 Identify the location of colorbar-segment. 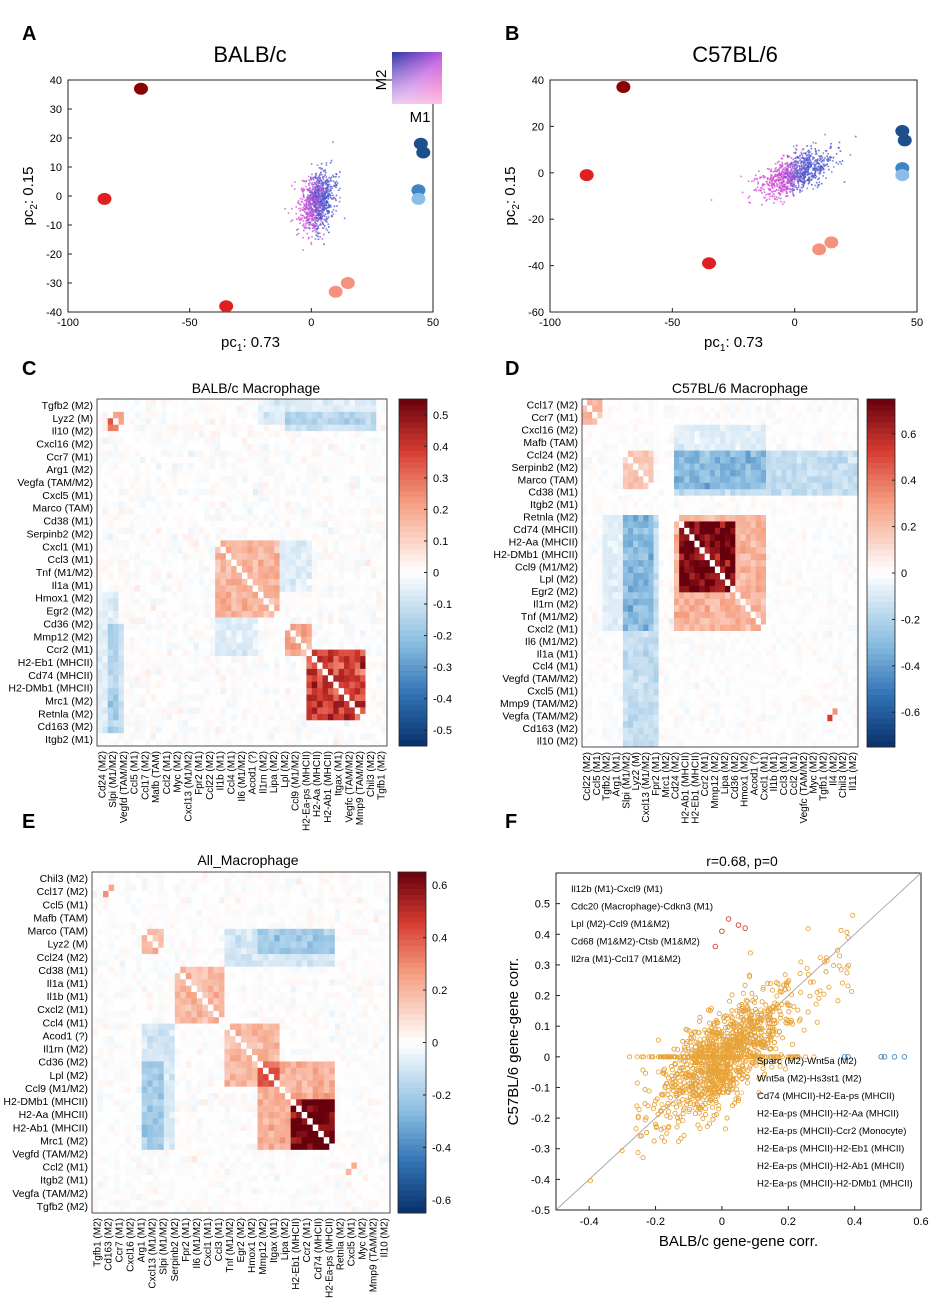
(413, 546).